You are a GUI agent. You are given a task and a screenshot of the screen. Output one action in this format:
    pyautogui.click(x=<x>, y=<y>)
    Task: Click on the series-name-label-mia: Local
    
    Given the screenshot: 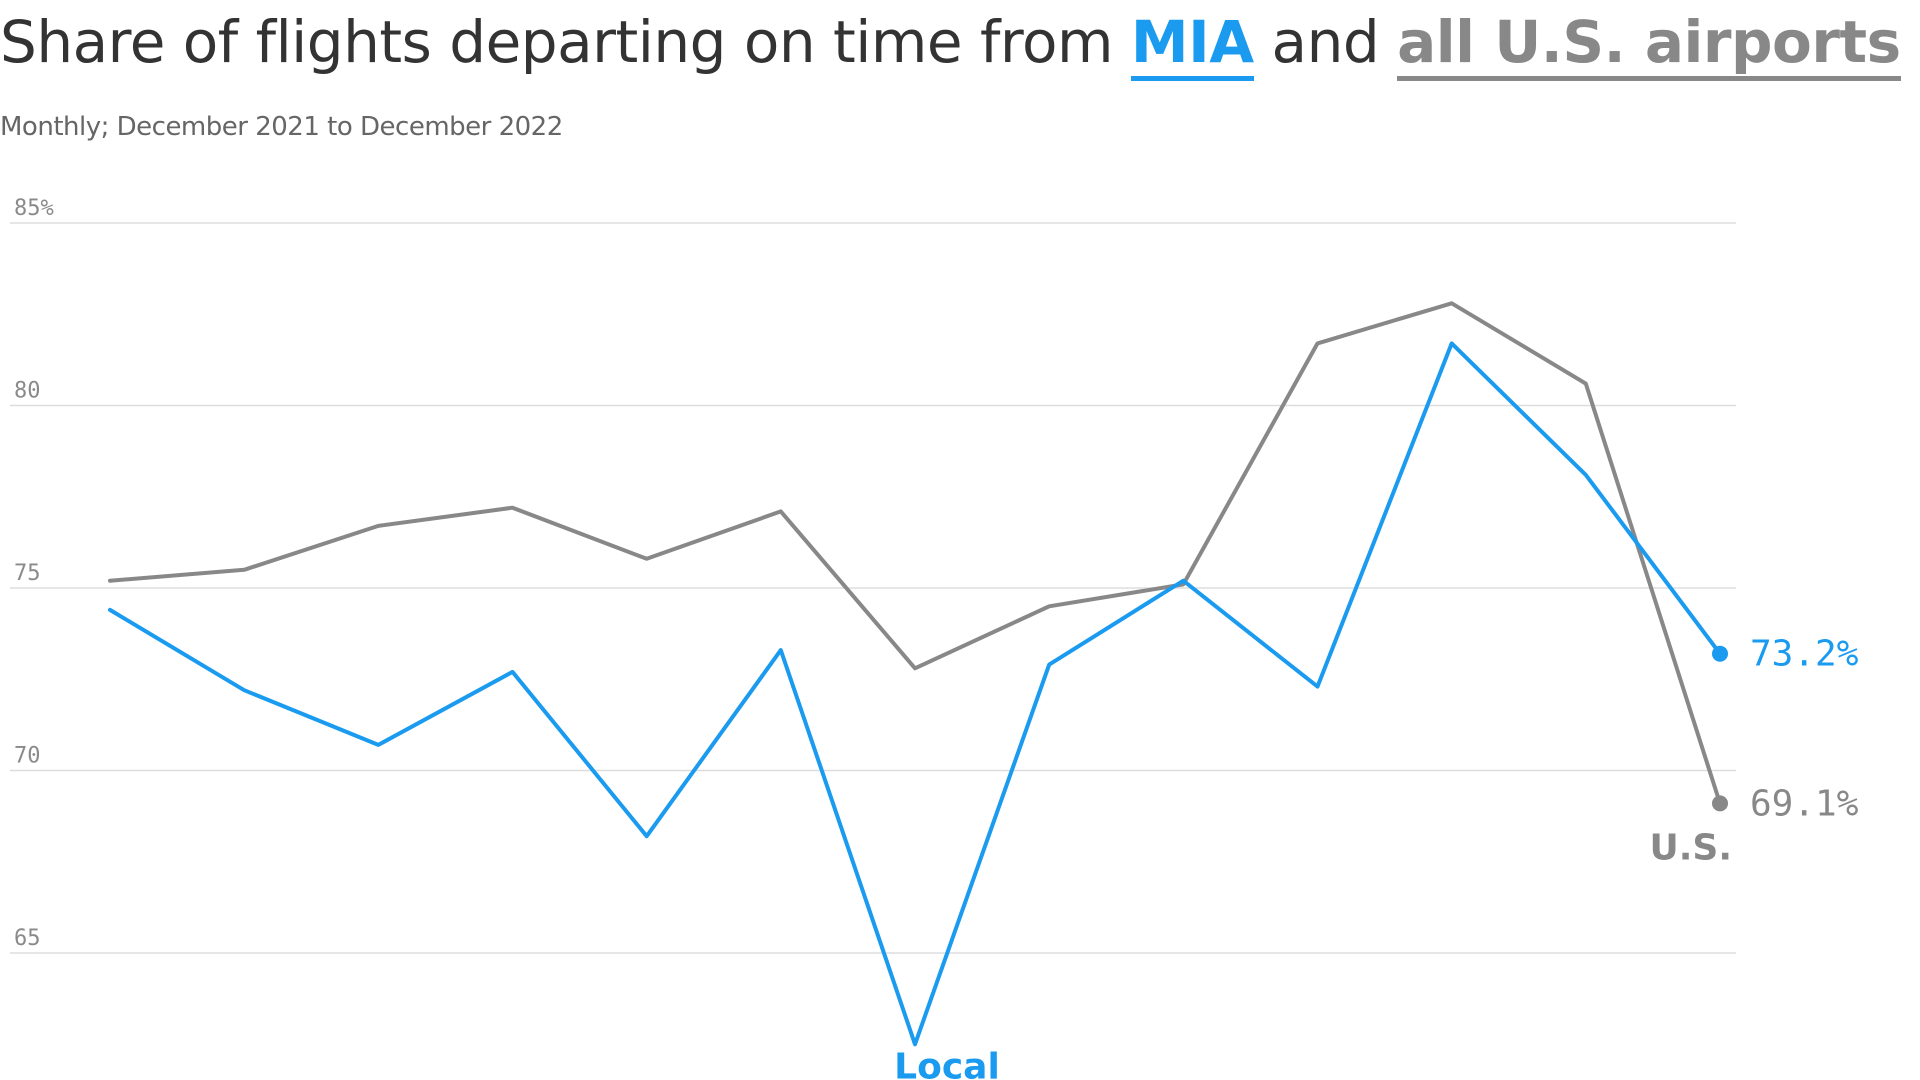 What is the action you would take?
    pyautogui.click(x=947, y=1063)
    